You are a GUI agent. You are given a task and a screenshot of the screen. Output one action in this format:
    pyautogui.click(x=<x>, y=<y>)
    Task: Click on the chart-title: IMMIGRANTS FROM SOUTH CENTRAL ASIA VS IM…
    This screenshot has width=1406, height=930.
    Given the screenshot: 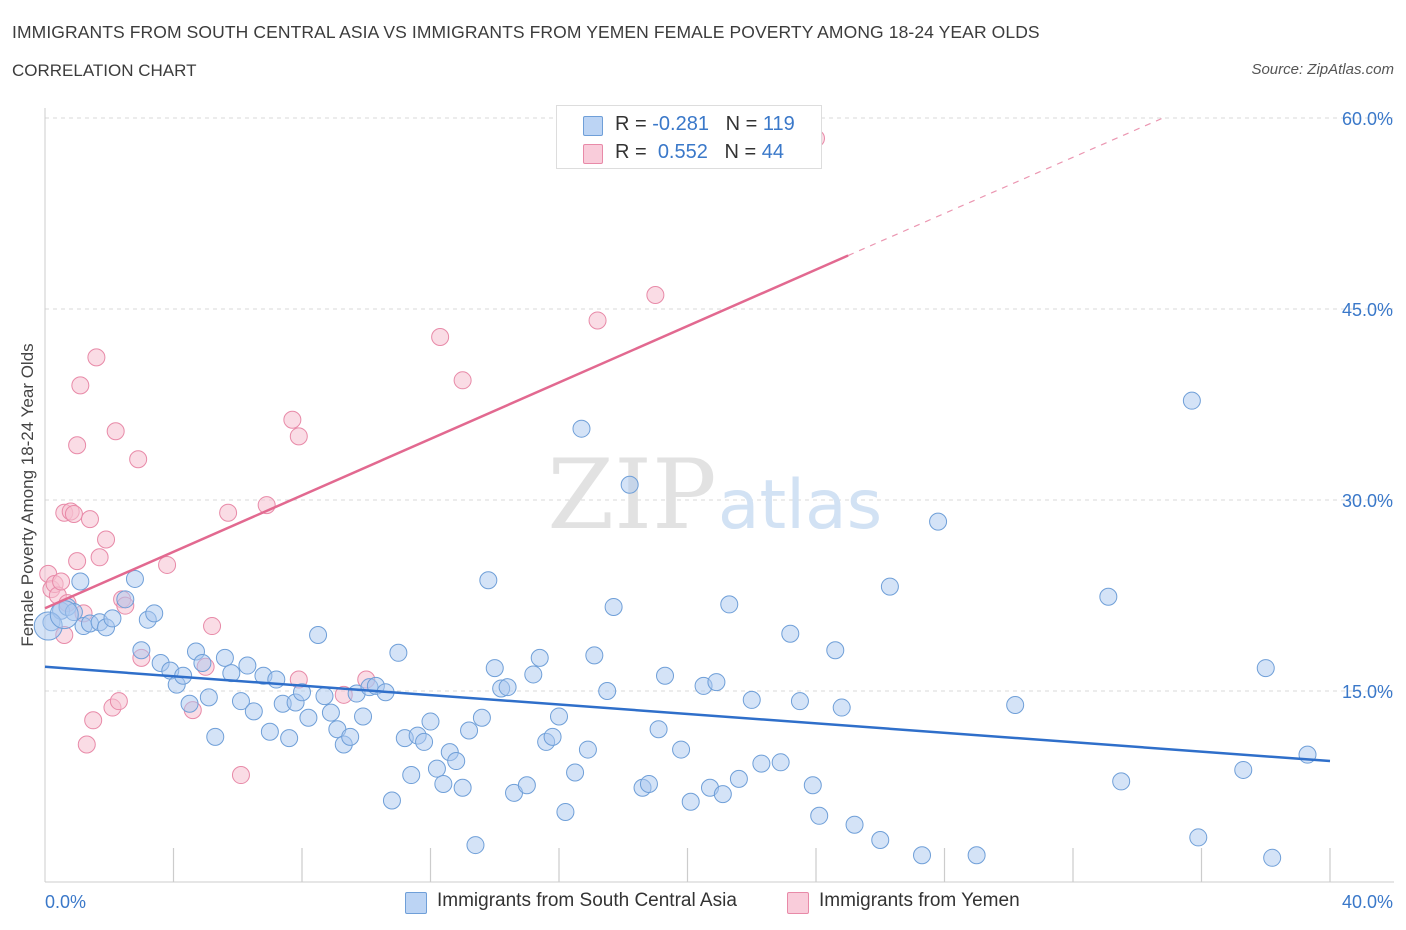 What is the action you would take?
    pyautogui.click(x=526, y=32)
    